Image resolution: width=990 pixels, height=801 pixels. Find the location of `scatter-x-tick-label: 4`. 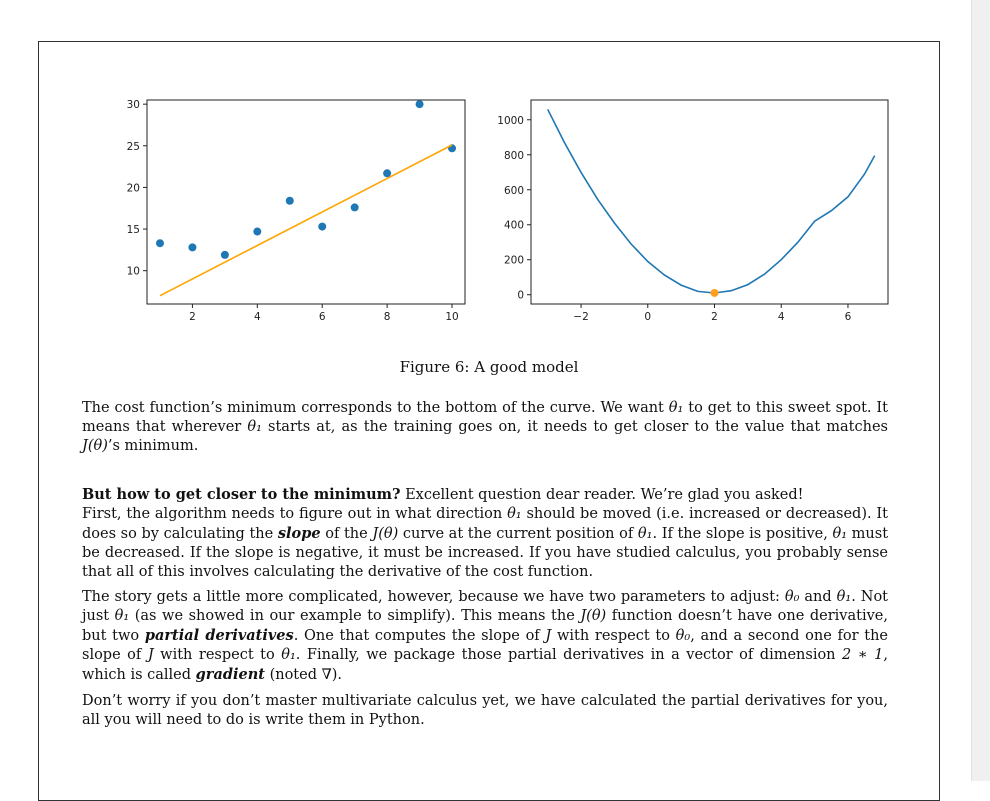

scatter-x-tick-label: 4 is located at coordinates (257, 317).